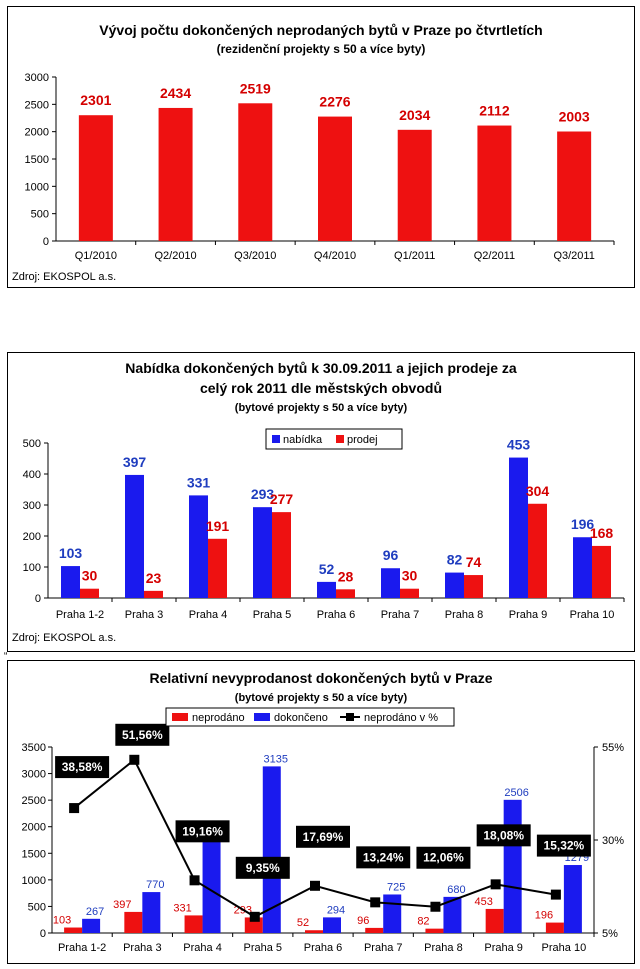 The width and height of the screenshot is (640, 969). What do you see at coordinates (494, 256) in the screenshot?
I see `chart1-x-tick-label: Q2/2011` at bounding box center [494, 256].